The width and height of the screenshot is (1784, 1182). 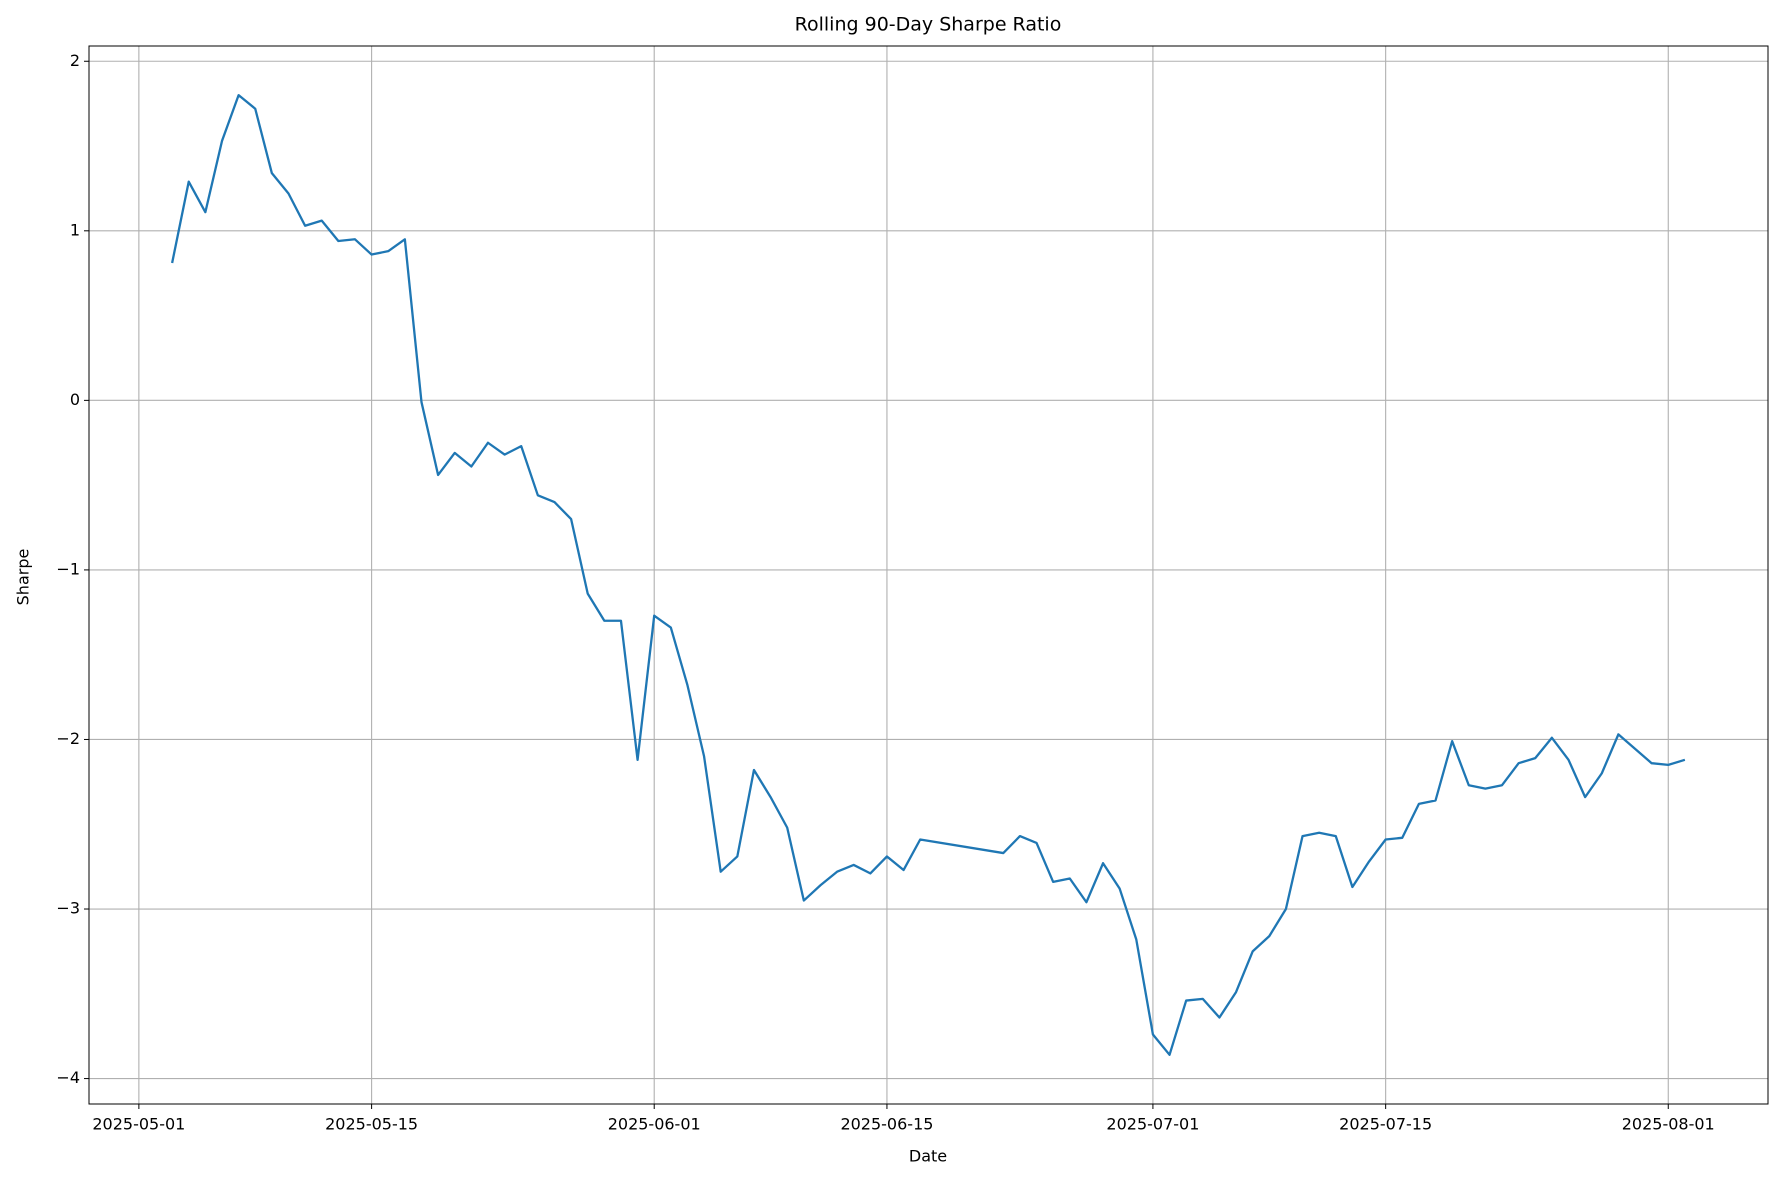 I want to click on y-tick-label: −3, so click(x=68, y=908).